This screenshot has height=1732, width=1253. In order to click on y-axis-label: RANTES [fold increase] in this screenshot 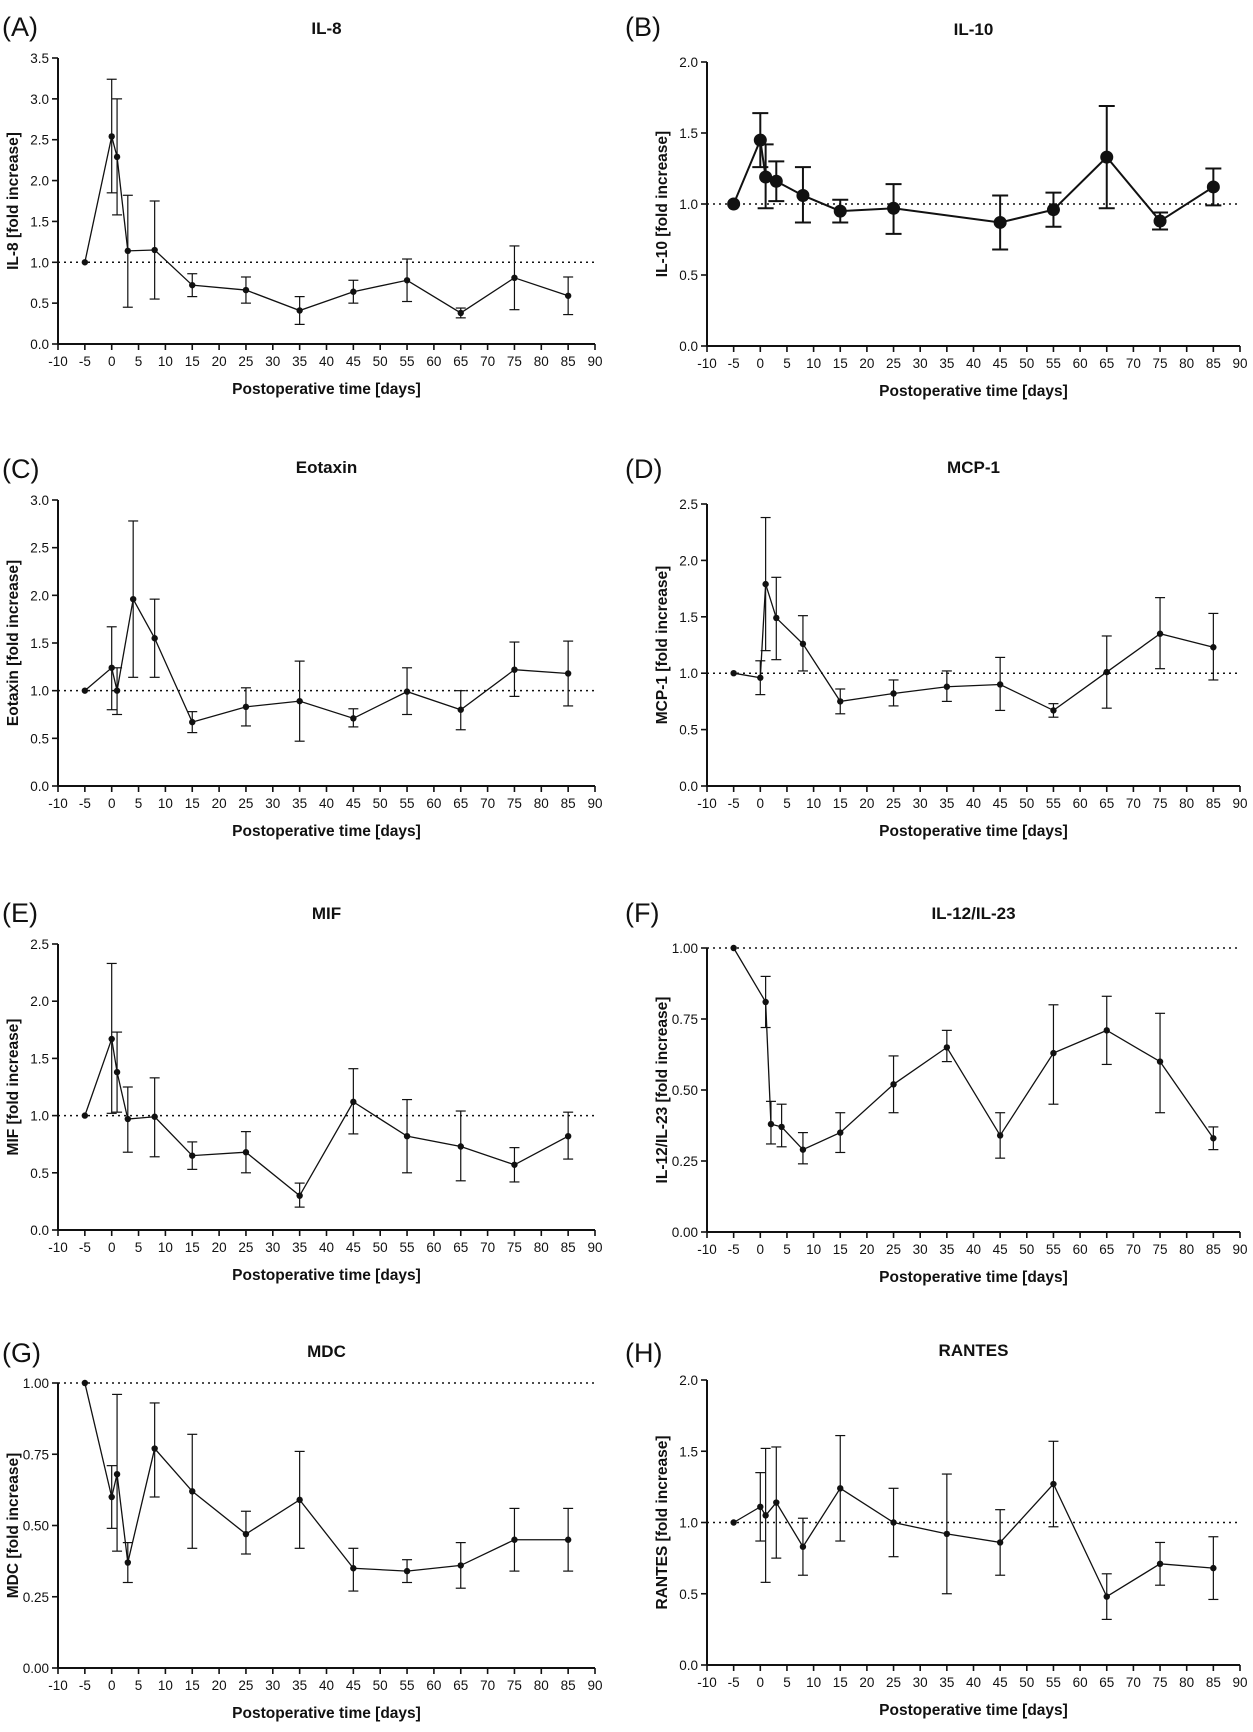, I will do `click(662, 1523)`.